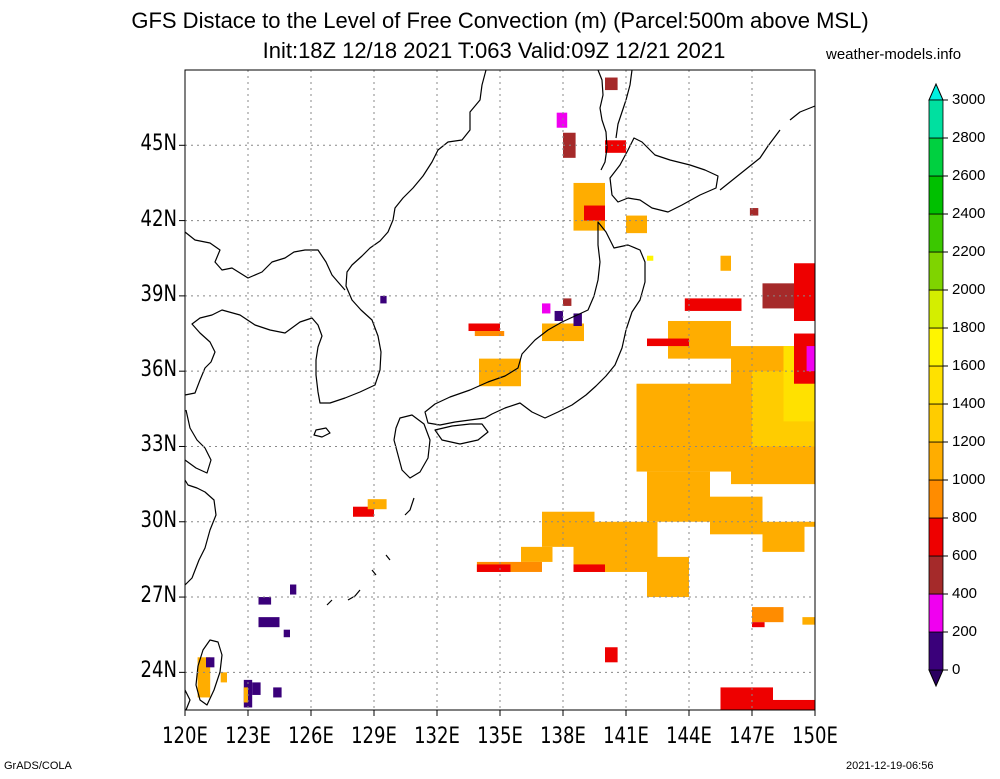  Describe the element at coordinates (158, 370) in the screenshot. I see `lat-label: 36N` at that location.